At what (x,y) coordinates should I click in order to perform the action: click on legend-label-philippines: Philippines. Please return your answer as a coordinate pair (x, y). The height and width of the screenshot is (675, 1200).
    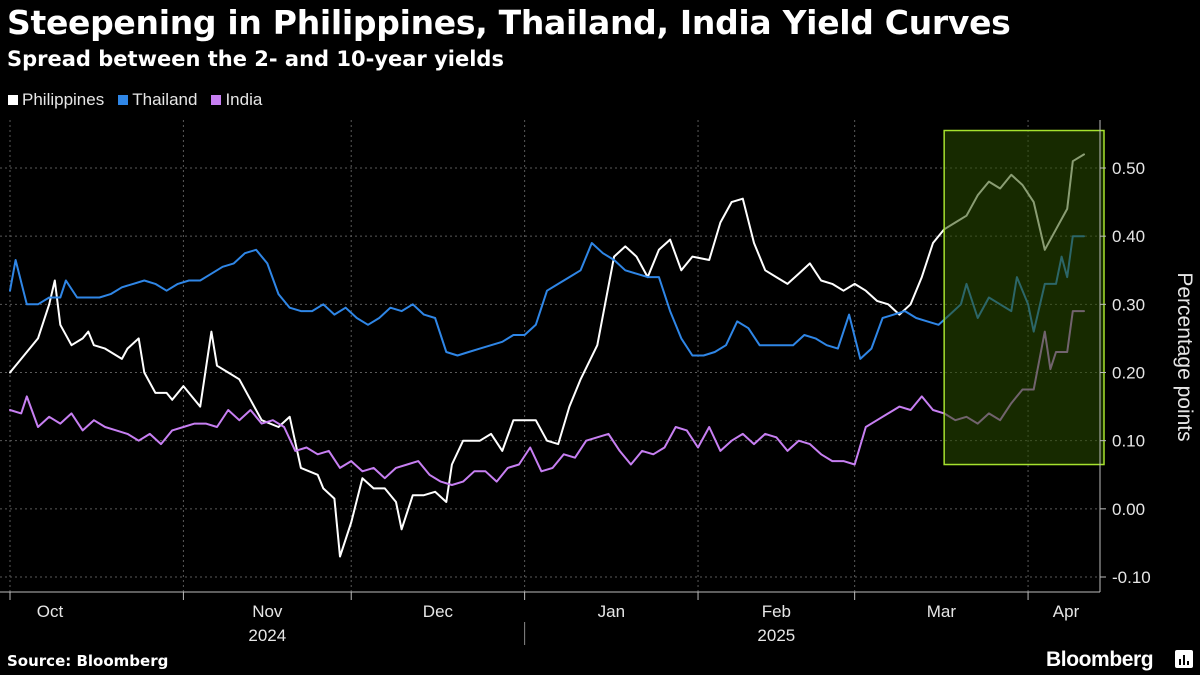
    Looking at the image, I should click on (63, 99).